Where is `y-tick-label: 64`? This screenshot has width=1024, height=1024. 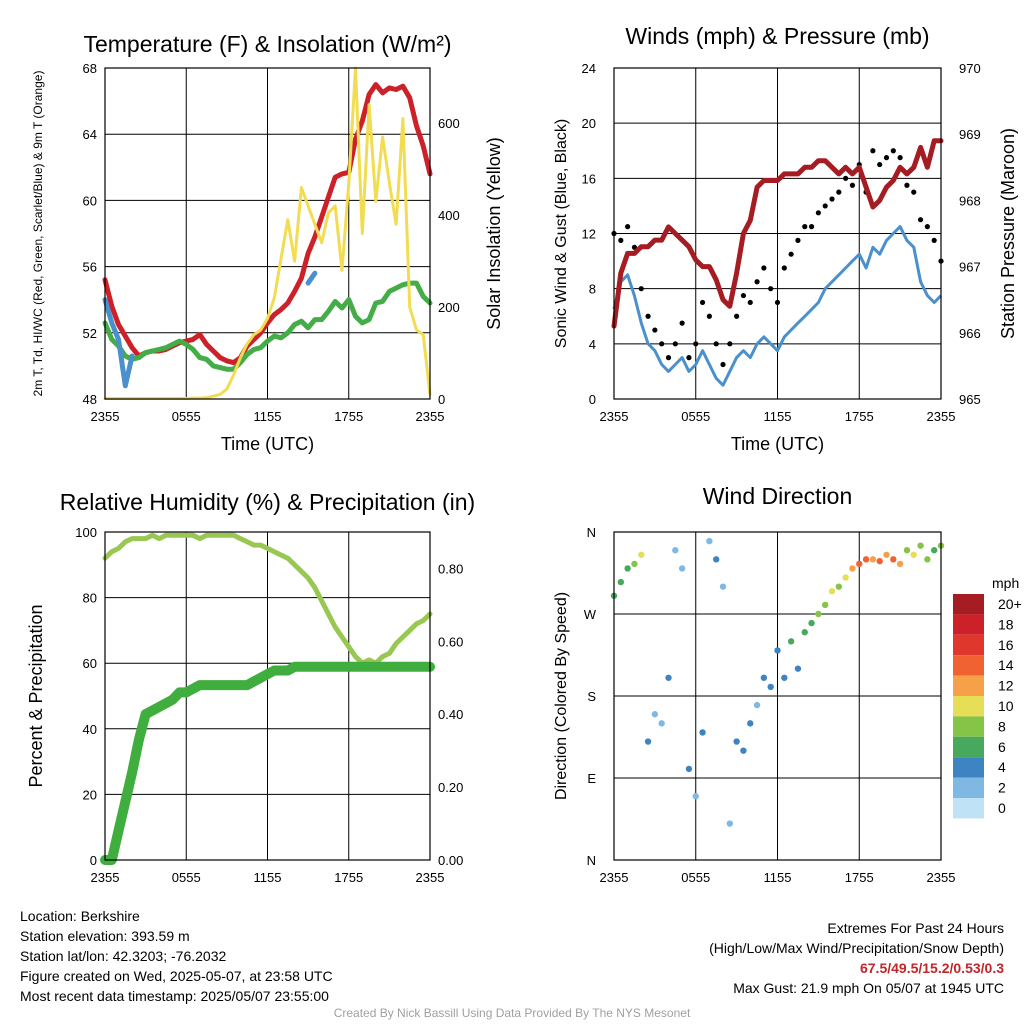 y-tick-label: 64 is located at coordinates (90, 134).